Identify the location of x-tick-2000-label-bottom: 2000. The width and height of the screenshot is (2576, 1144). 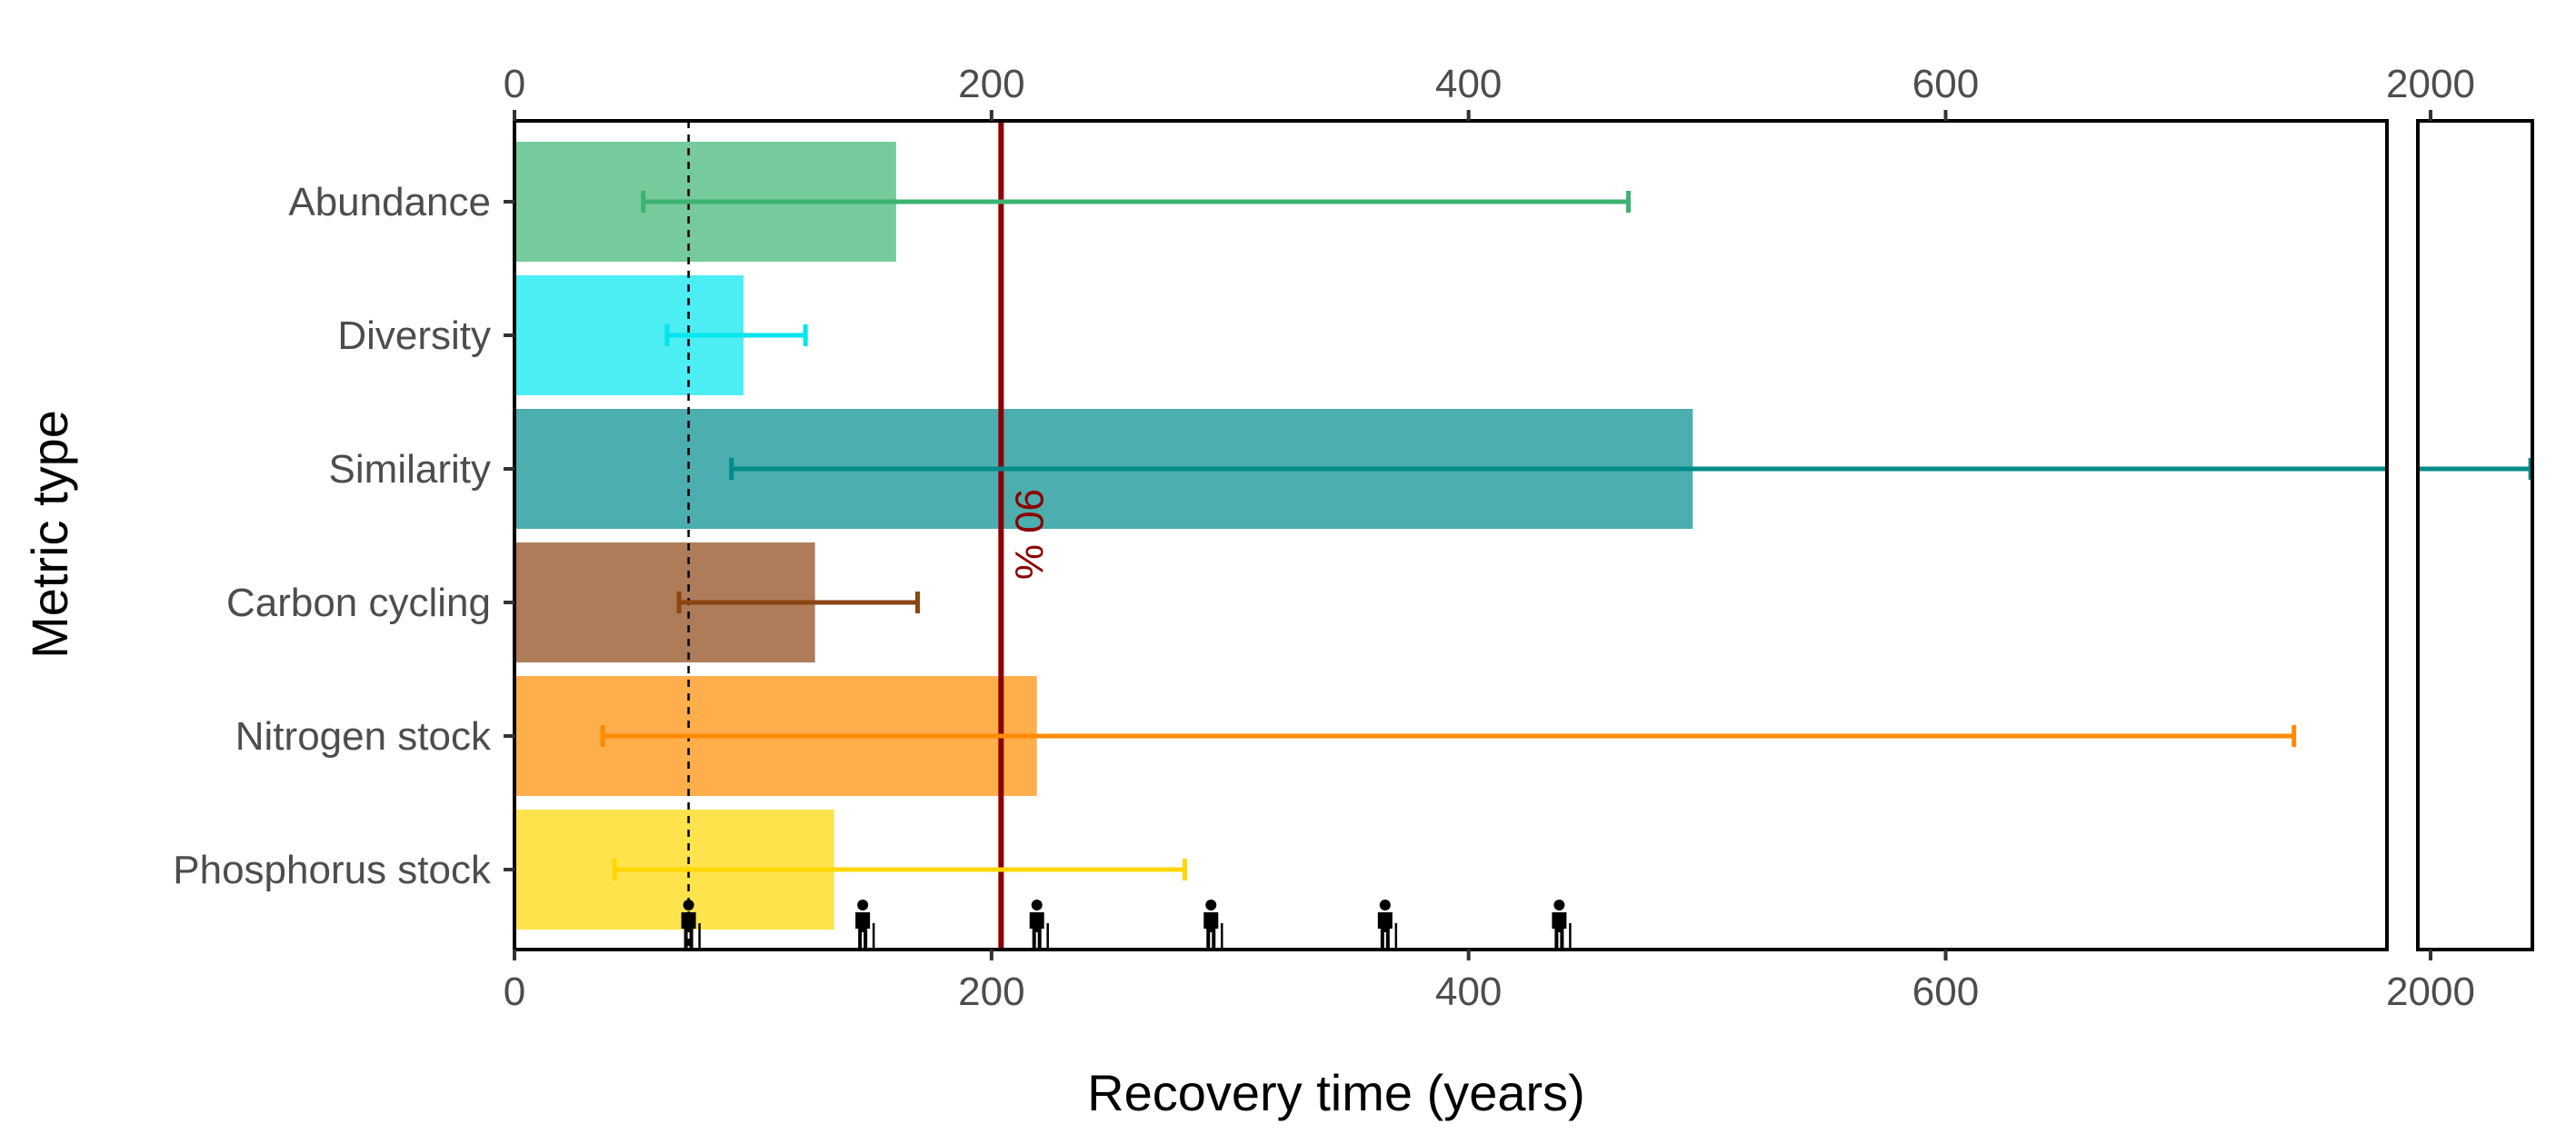
(2430, 992).